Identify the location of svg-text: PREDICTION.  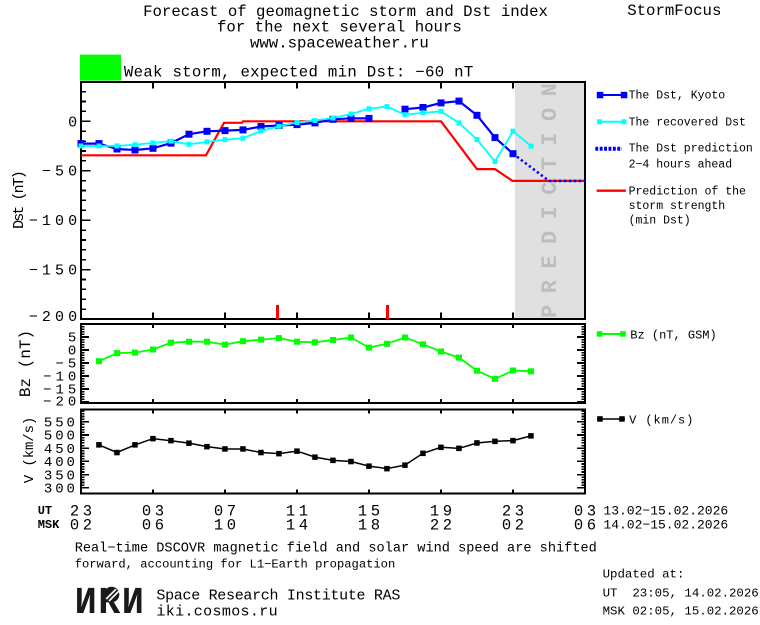
(550, 195).